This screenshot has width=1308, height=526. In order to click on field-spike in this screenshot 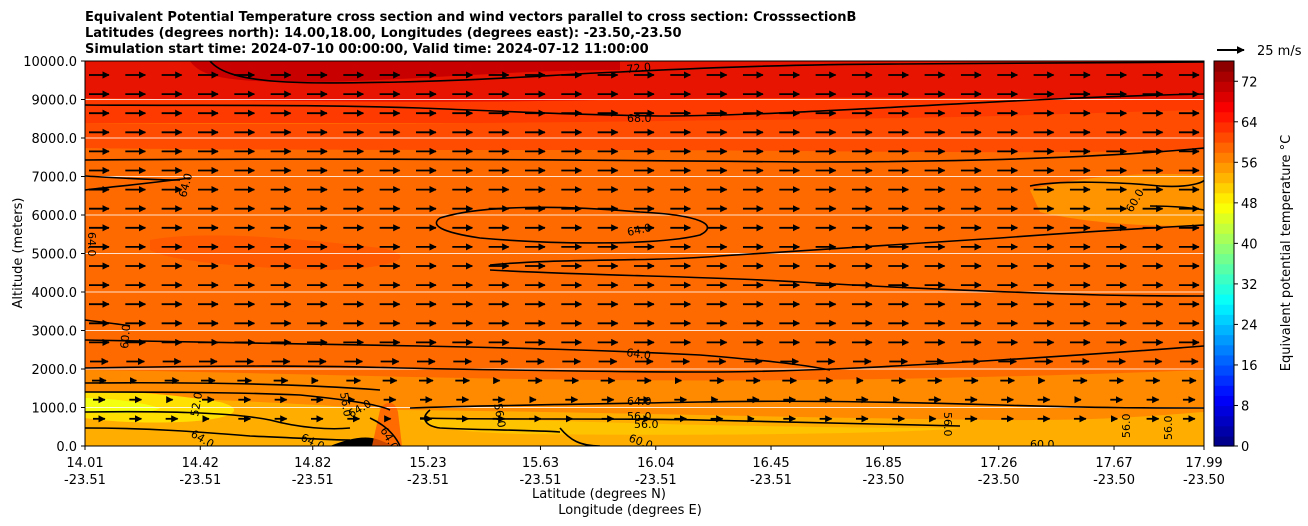, I will do `click(387, 424)`.